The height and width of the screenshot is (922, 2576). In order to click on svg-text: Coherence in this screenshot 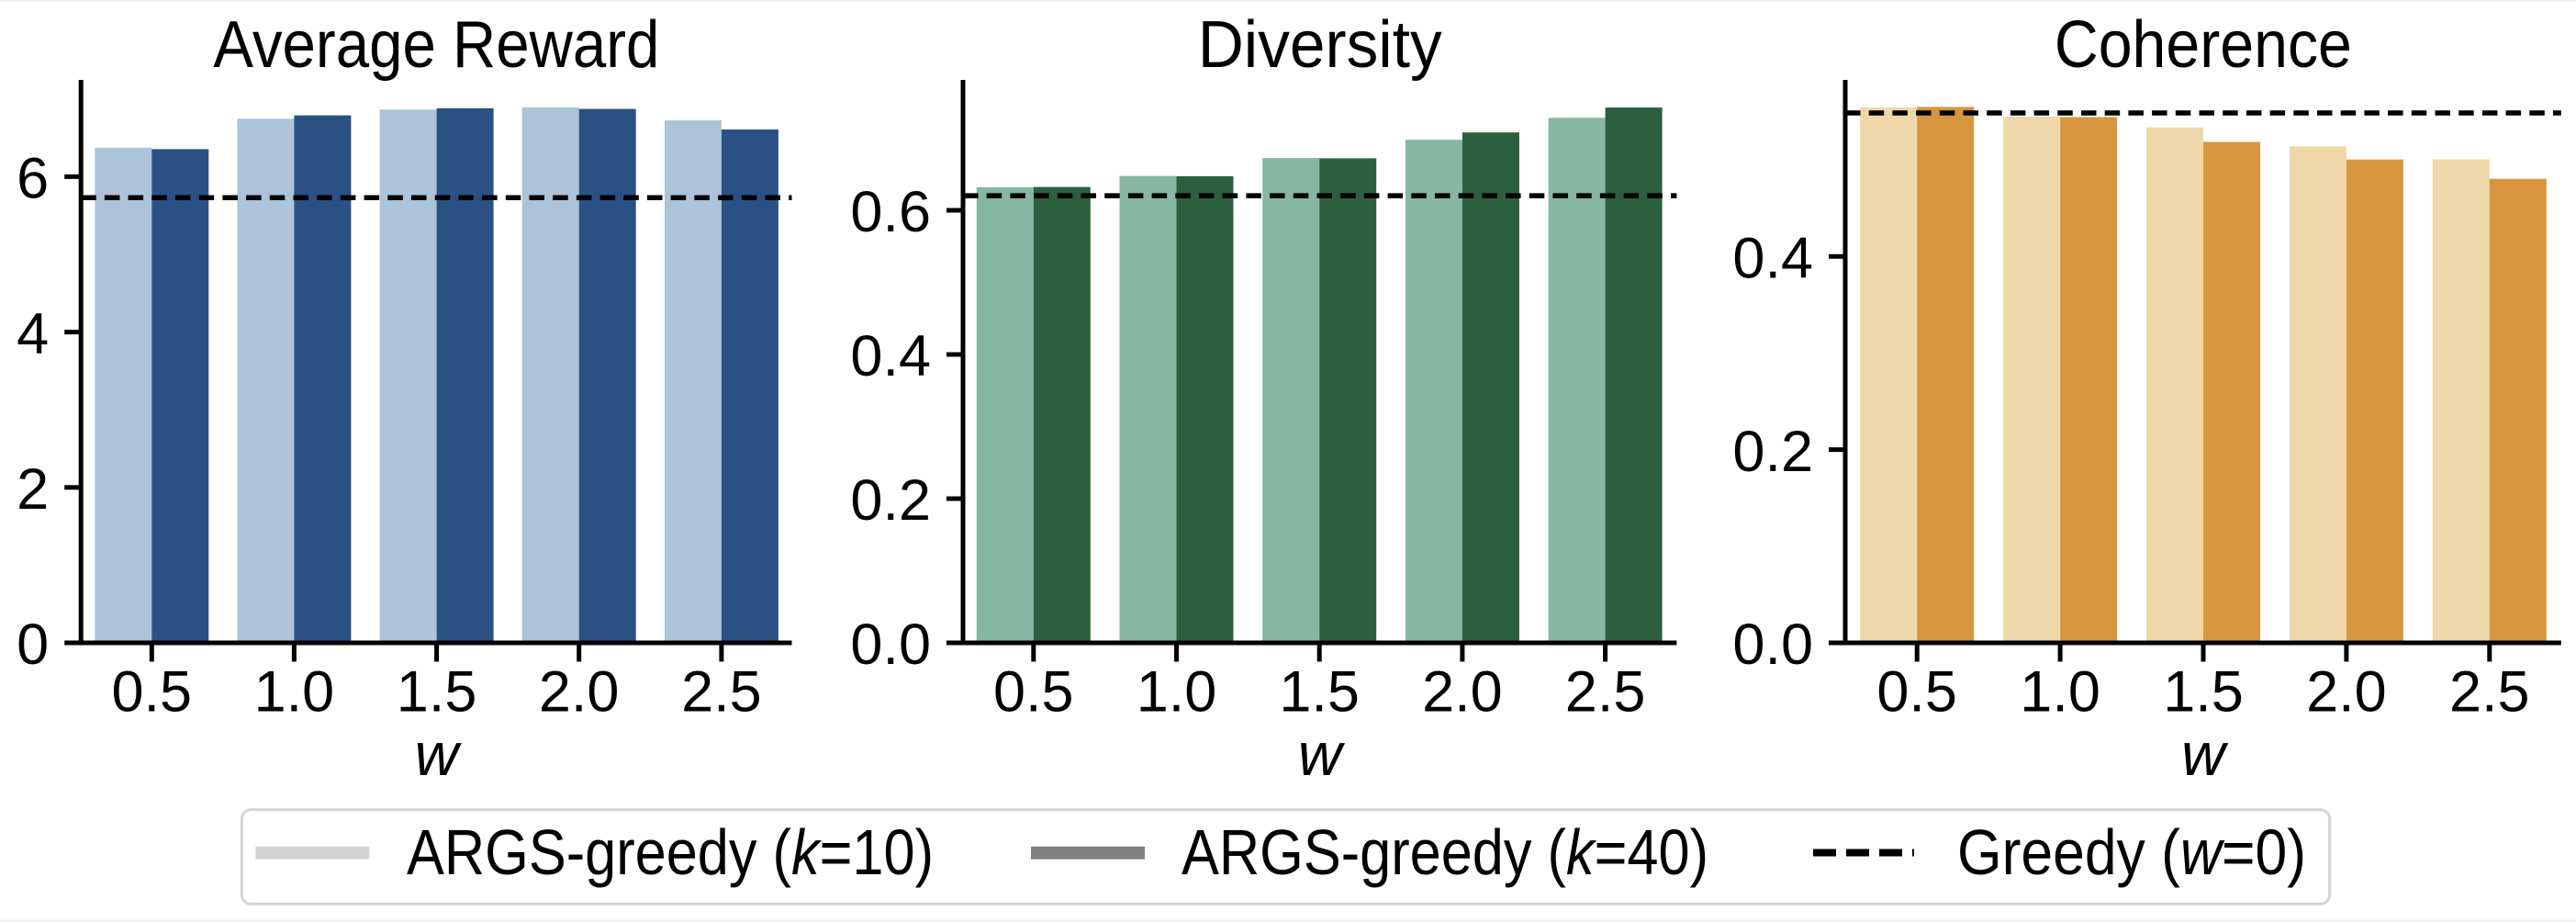, I will do `click(2203, 45)`.